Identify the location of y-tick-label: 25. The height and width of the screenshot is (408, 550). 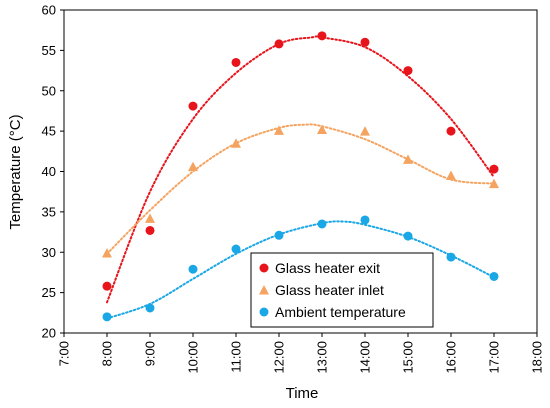
(49, 292).